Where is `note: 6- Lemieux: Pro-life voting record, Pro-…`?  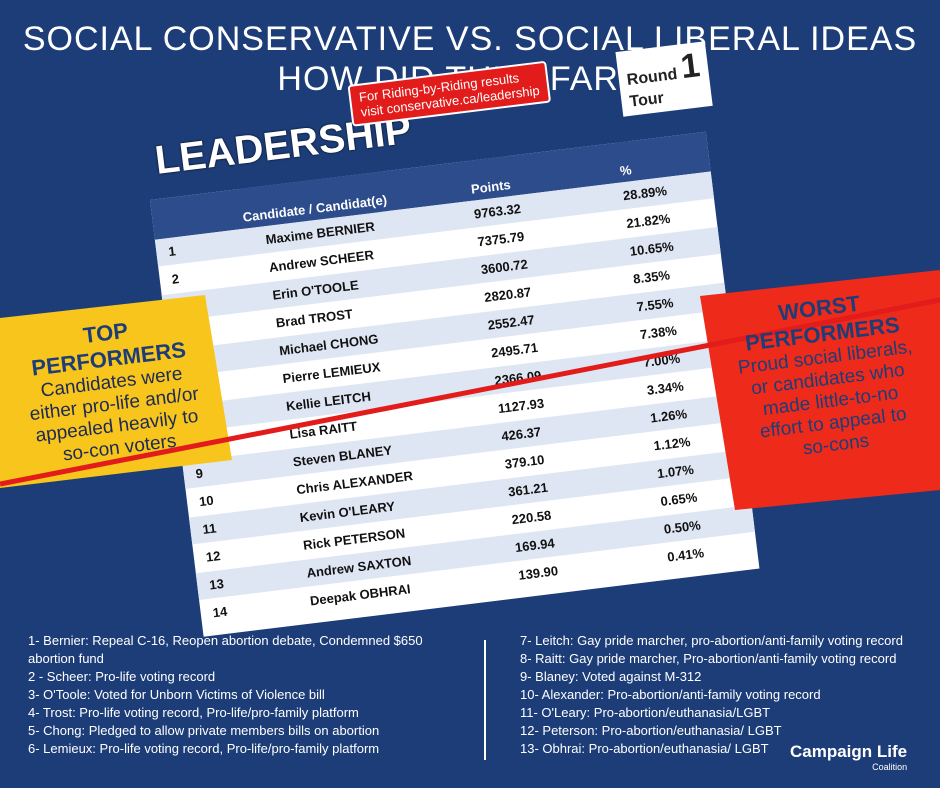 note: 6- Lemieux: Pro-life voting record, Pro-… is located at coordinates (204, 748).